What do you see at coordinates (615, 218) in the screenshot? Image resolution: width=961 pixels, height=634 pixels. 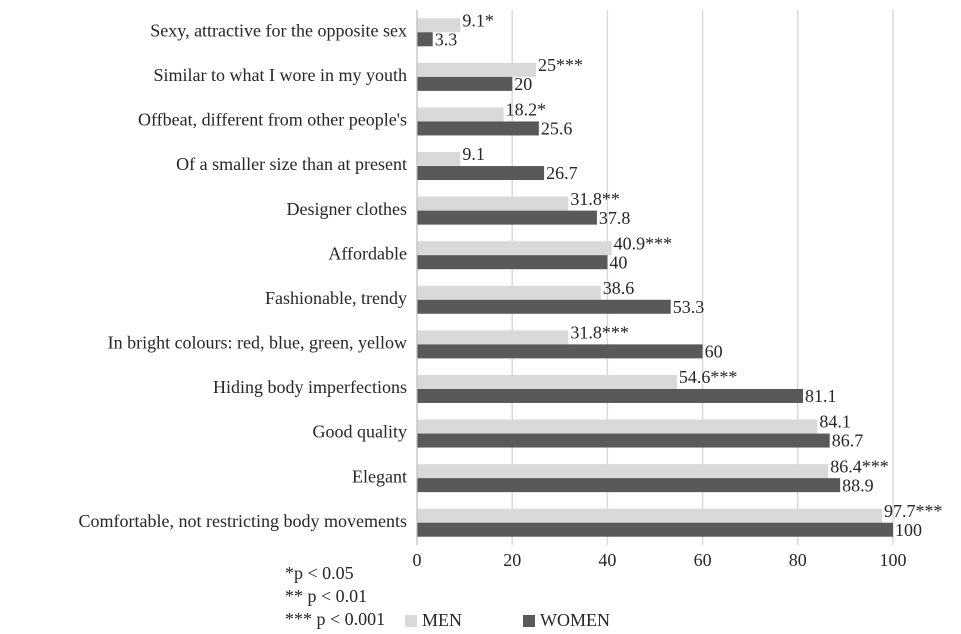 I see `value-label: 37.8` at bounding box center [615, 218].